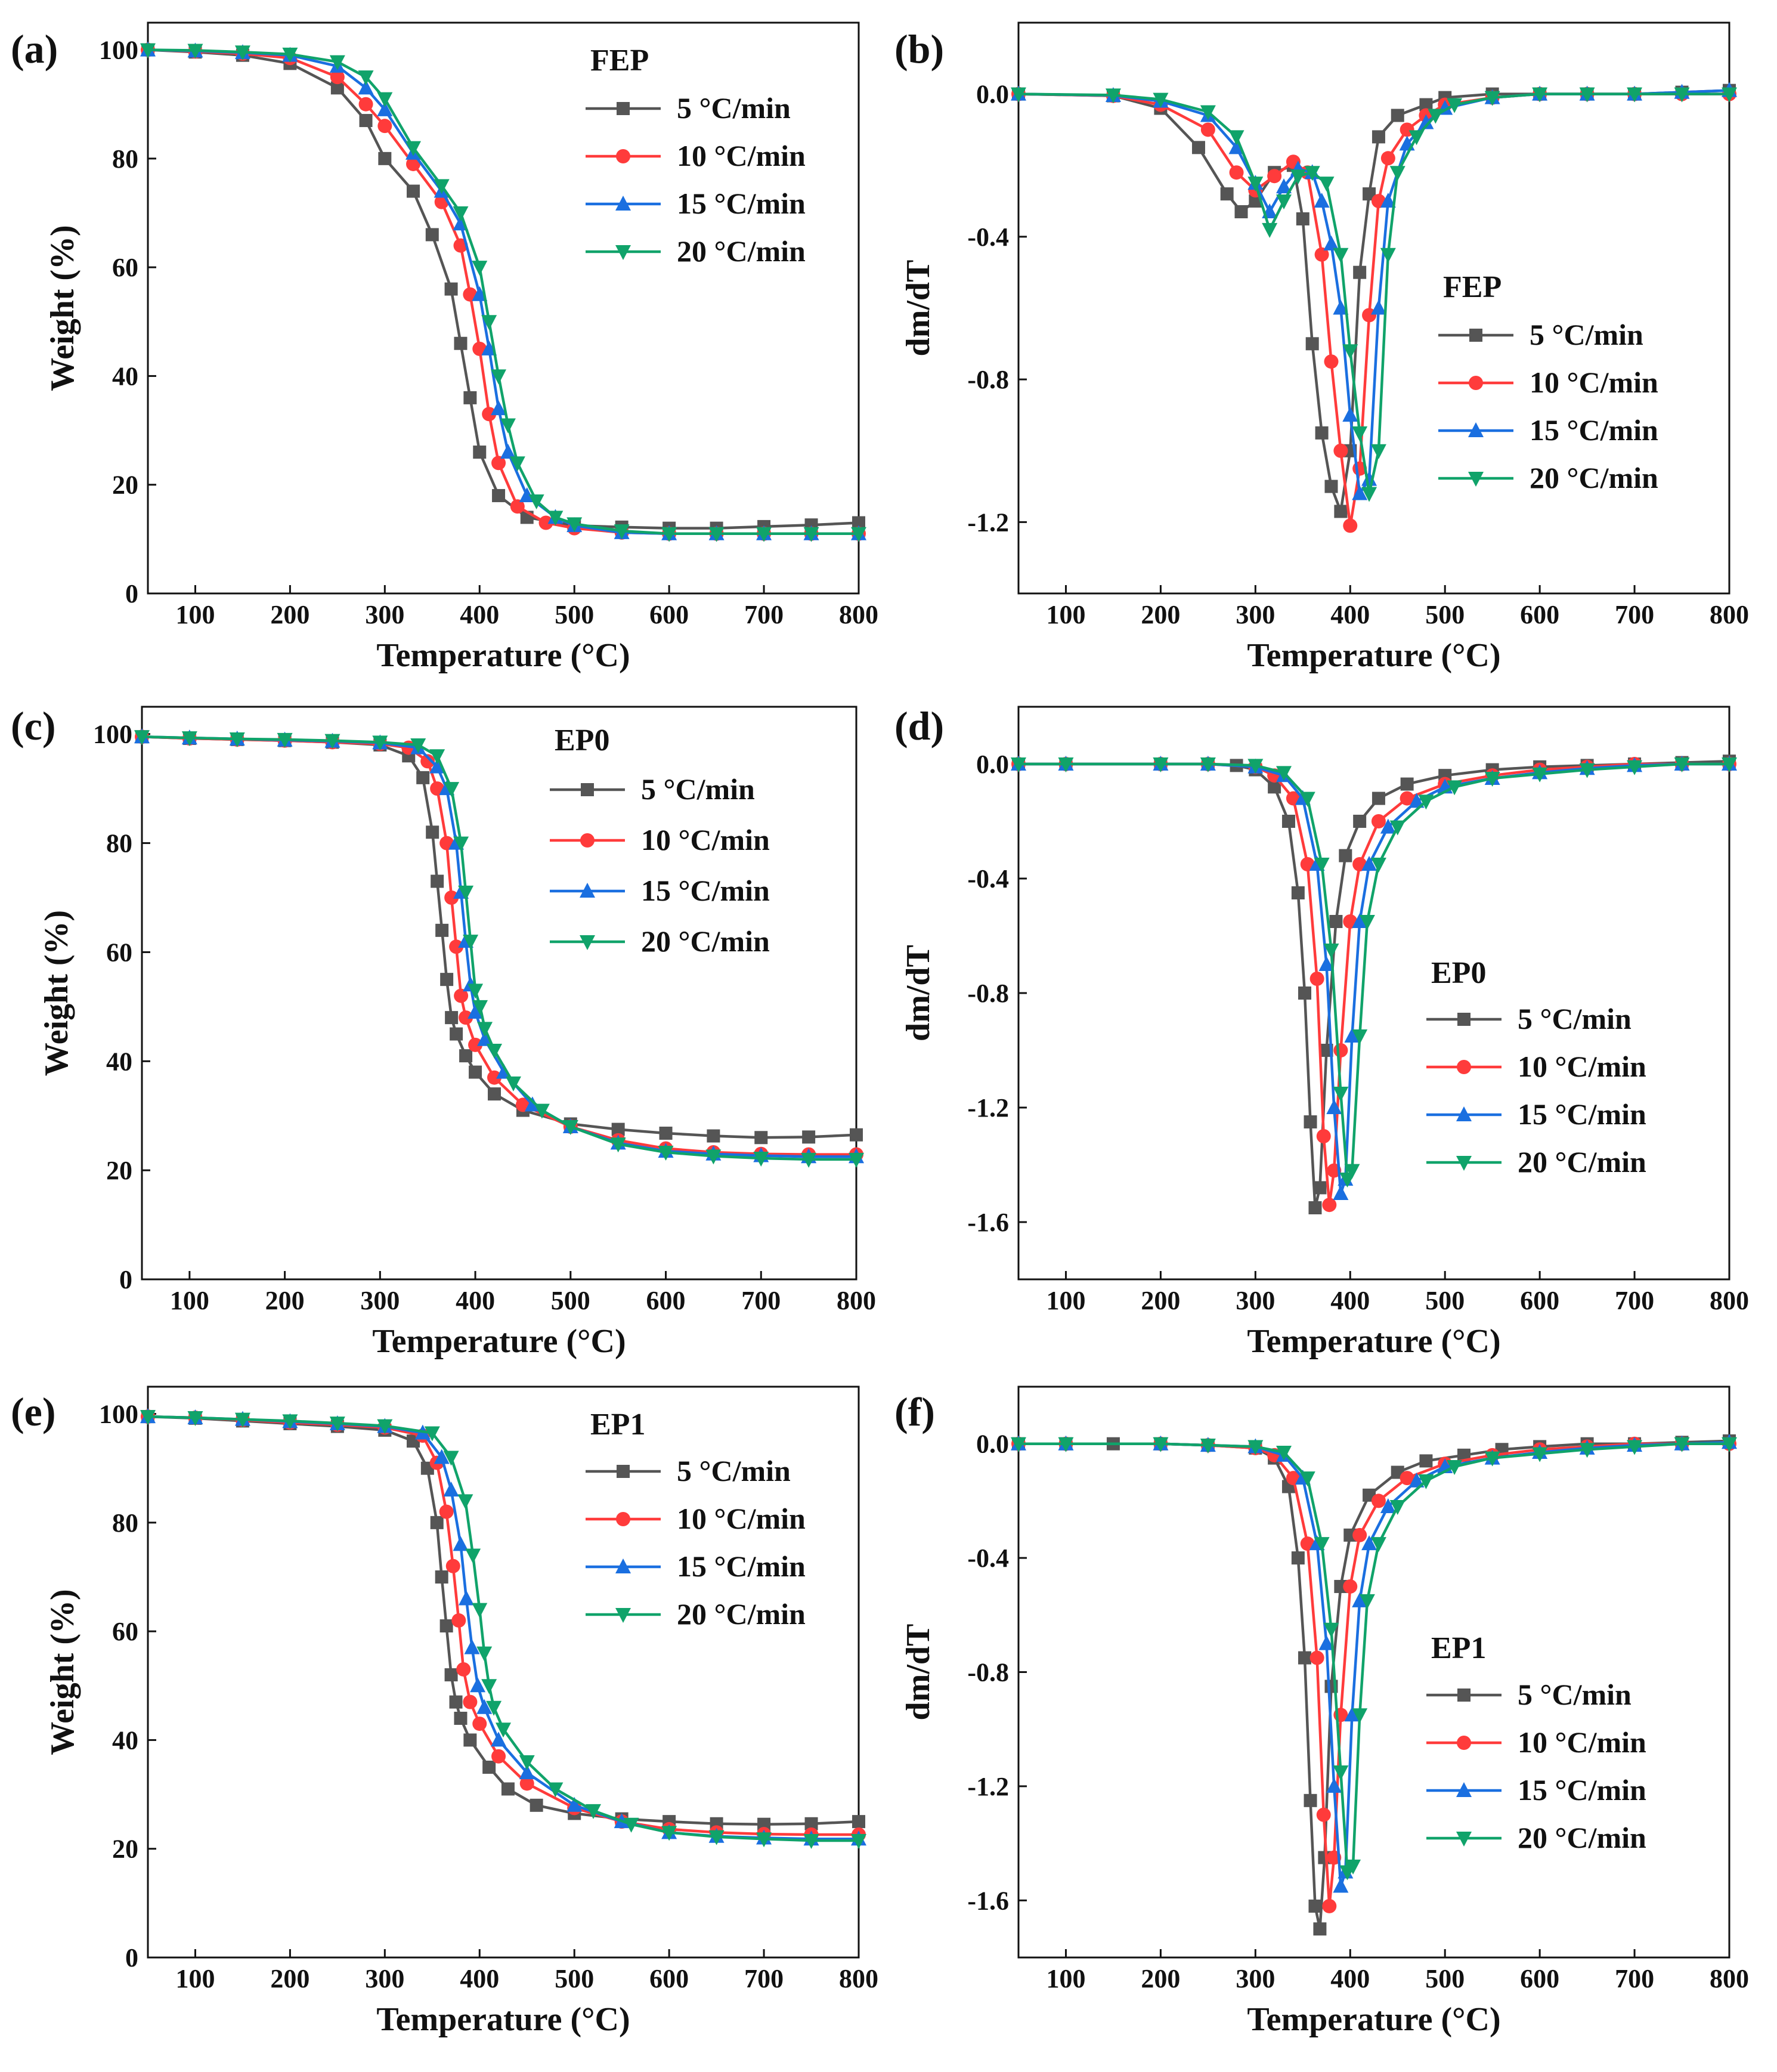 This screenshot has width=1777, height=2072. I want to click on y-axis-label: Weight (%), so click(57, 993).